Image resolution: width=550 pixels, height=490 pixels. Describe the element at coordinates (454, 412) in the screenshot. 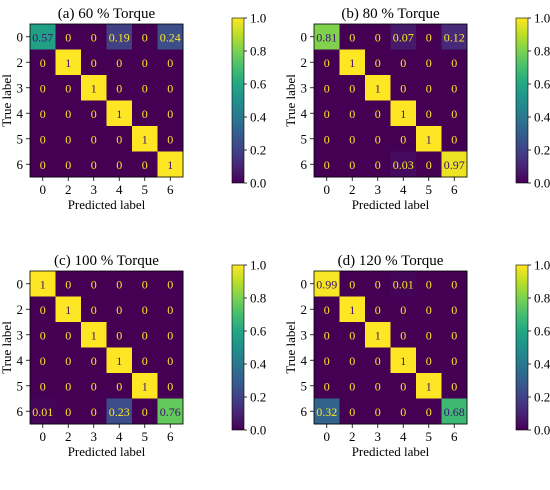

I see `cell-value-label: 0.68` at that location.